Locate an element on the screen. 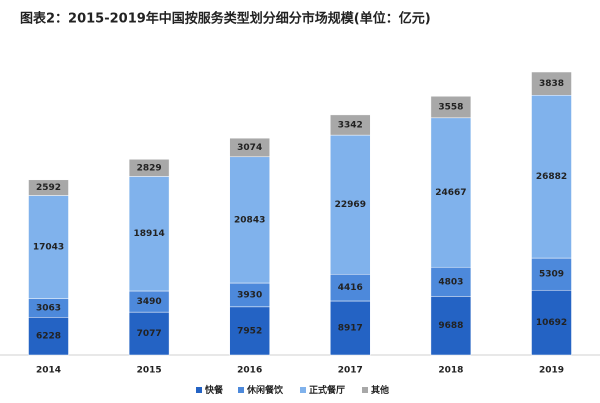  value-label: 3930 is located at coordinates (249, 295).